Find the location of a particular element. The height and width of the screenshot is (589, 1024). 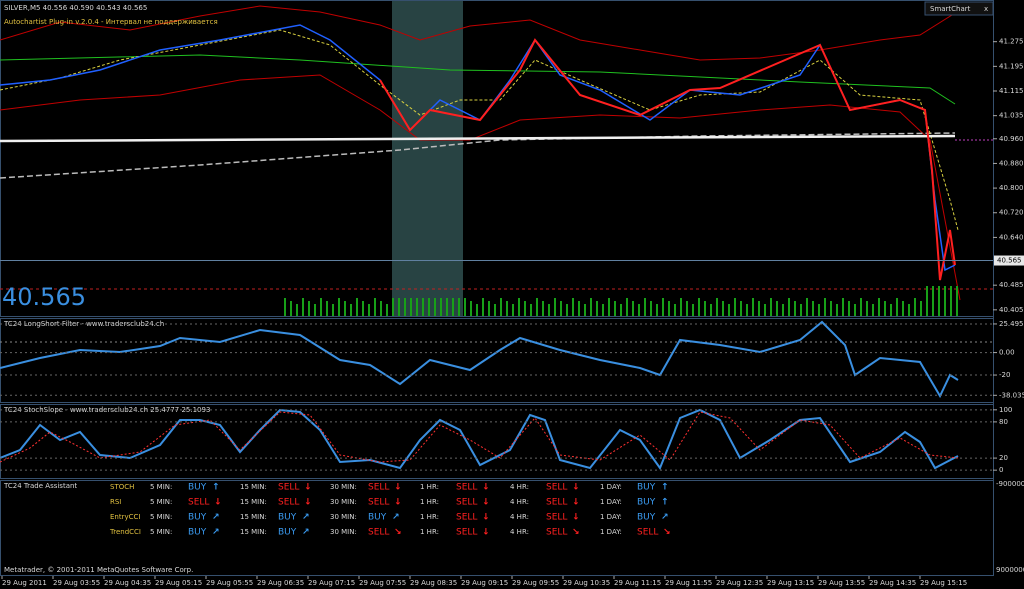

x-tick-label: 29 Aug 03:55 is located at coordinates (76, 583).